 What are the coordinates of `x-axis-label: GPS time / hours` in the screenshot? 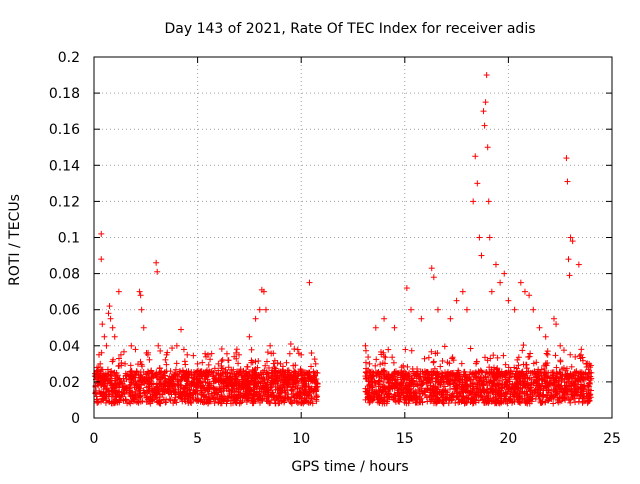 It's located at (349, 467).